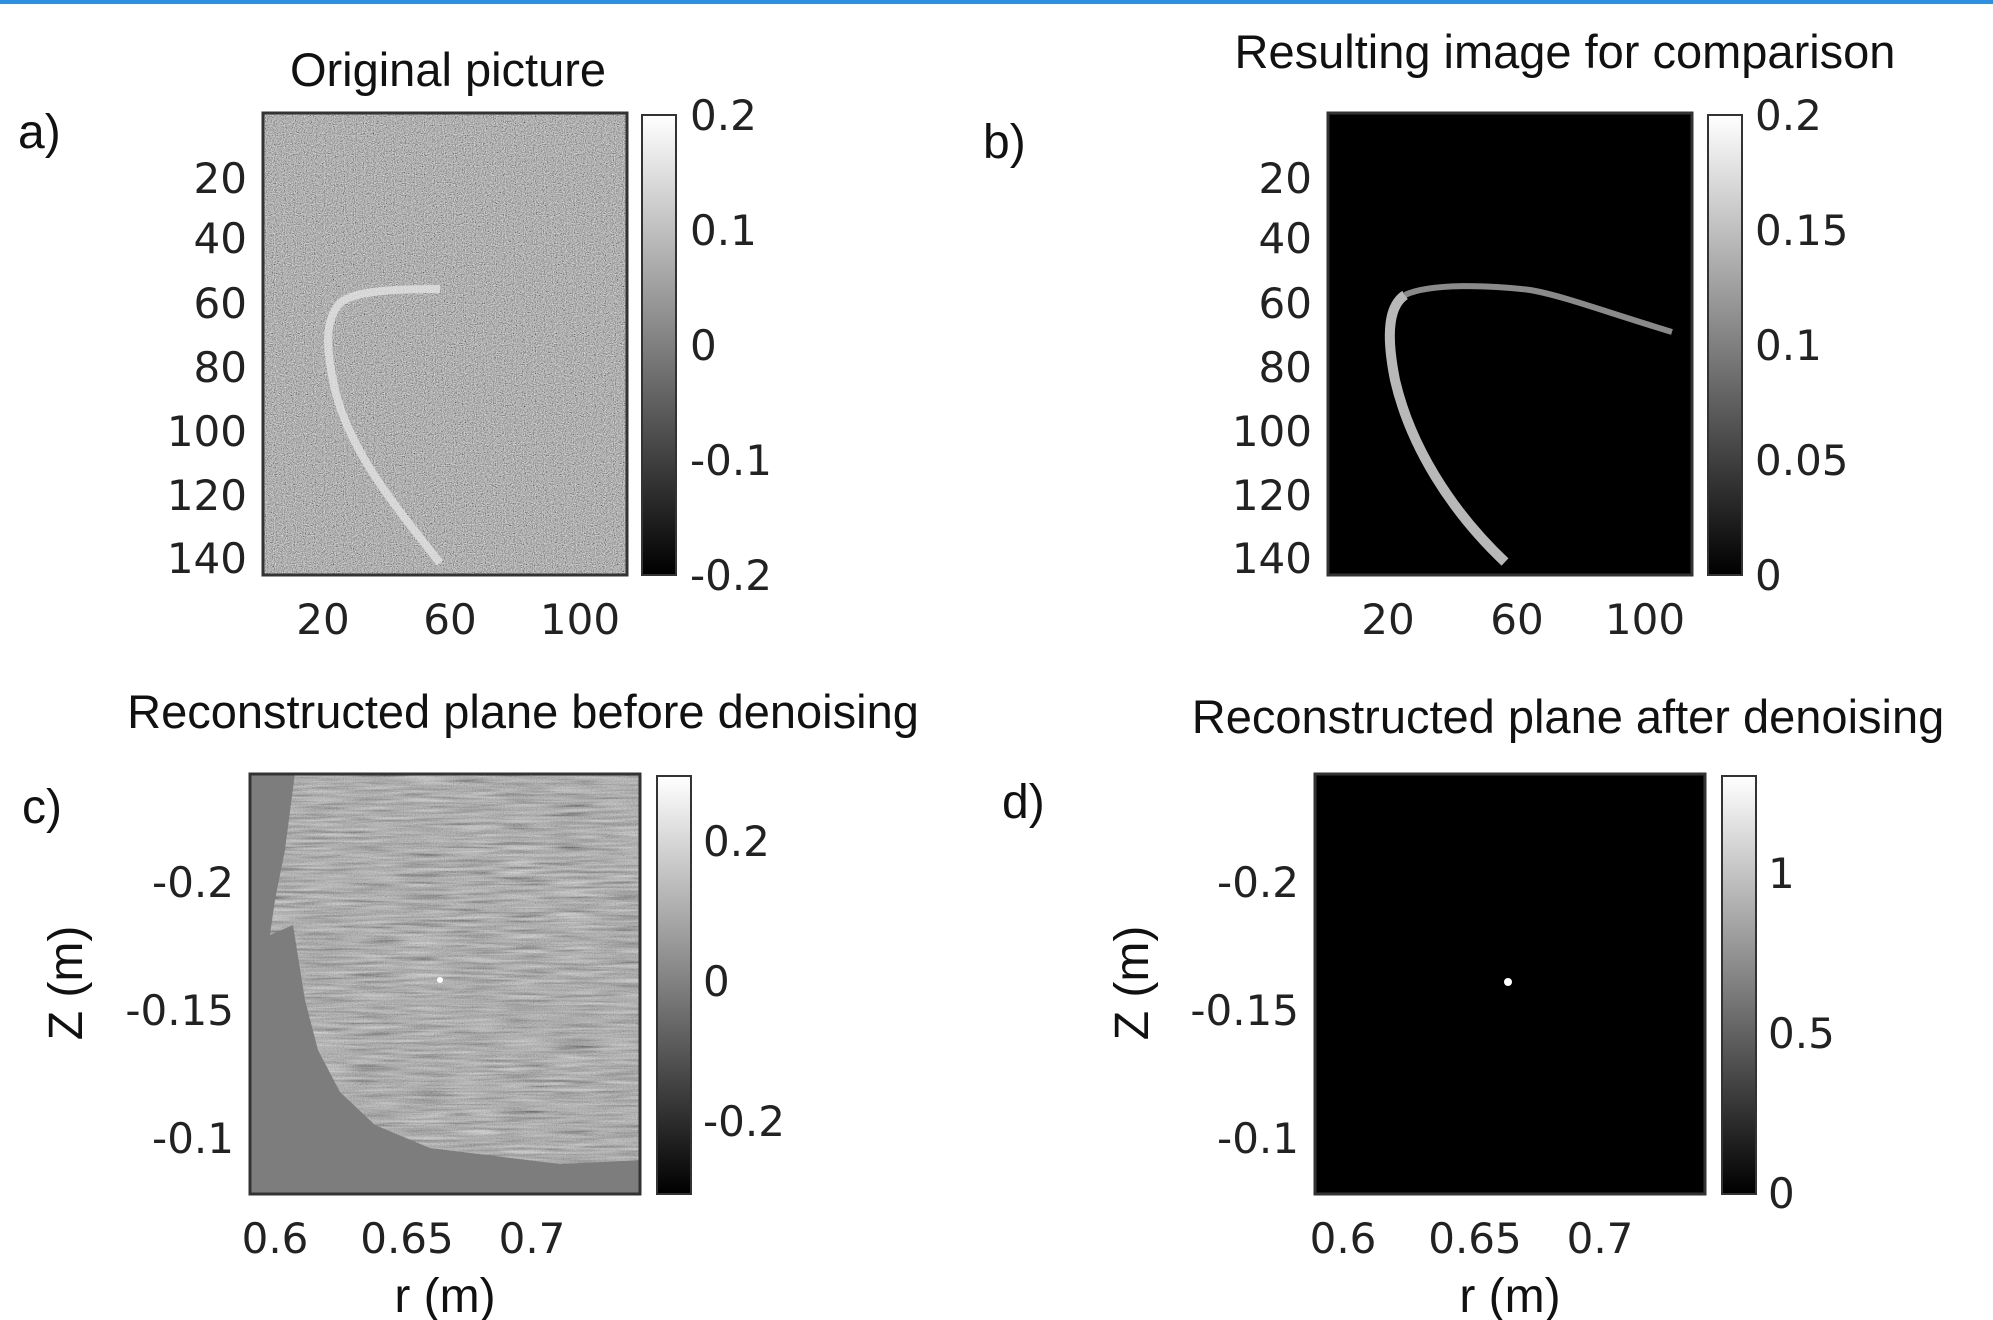 Image resolution: width=1993 pixels, height=1320 pixels. I want to click on panel-c-title: Reconstructed plane before denoising, so click(523, 711).